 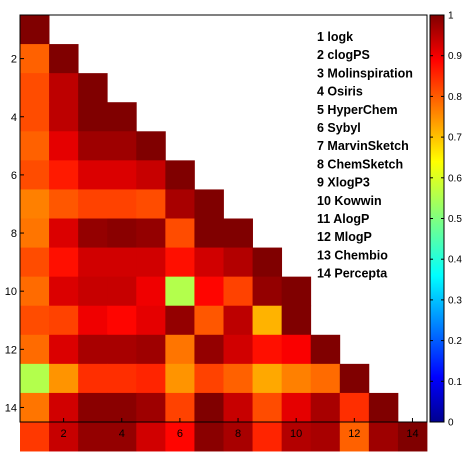 I want to click on y-tick-label-8: 8, so click(x=14, y=234).